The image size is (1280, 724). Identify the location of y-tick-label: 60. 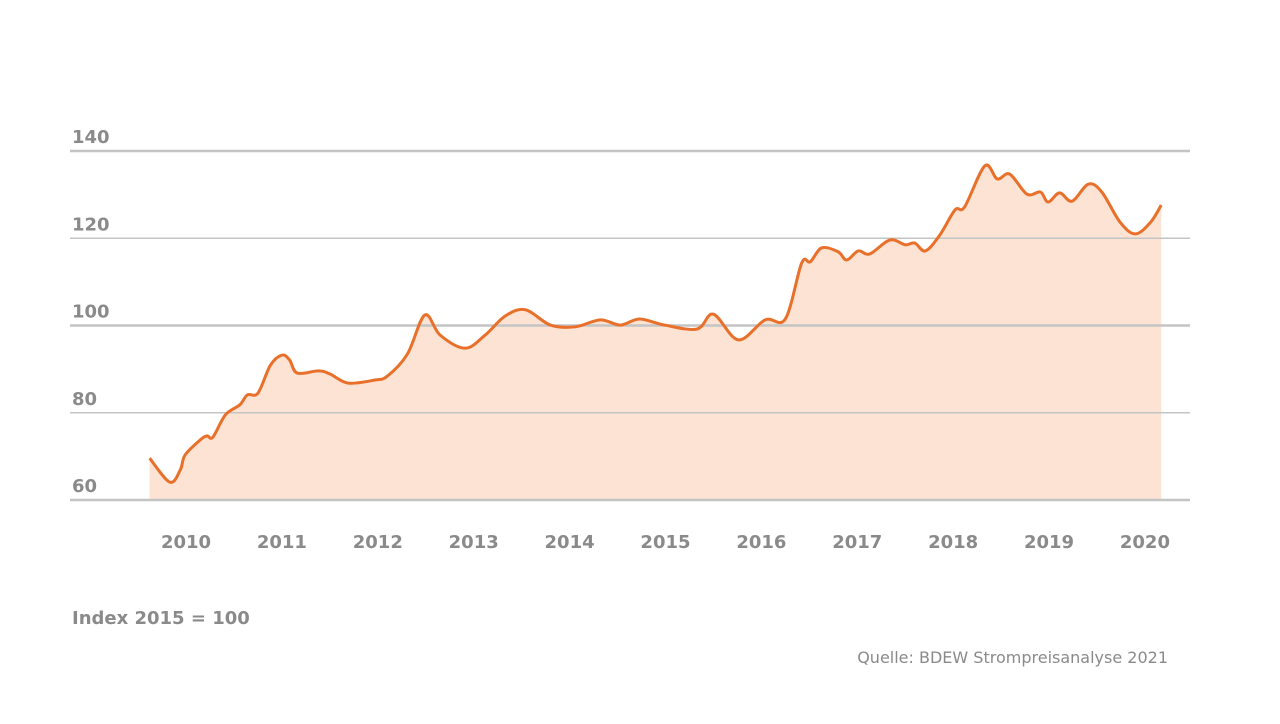
(84, 486).